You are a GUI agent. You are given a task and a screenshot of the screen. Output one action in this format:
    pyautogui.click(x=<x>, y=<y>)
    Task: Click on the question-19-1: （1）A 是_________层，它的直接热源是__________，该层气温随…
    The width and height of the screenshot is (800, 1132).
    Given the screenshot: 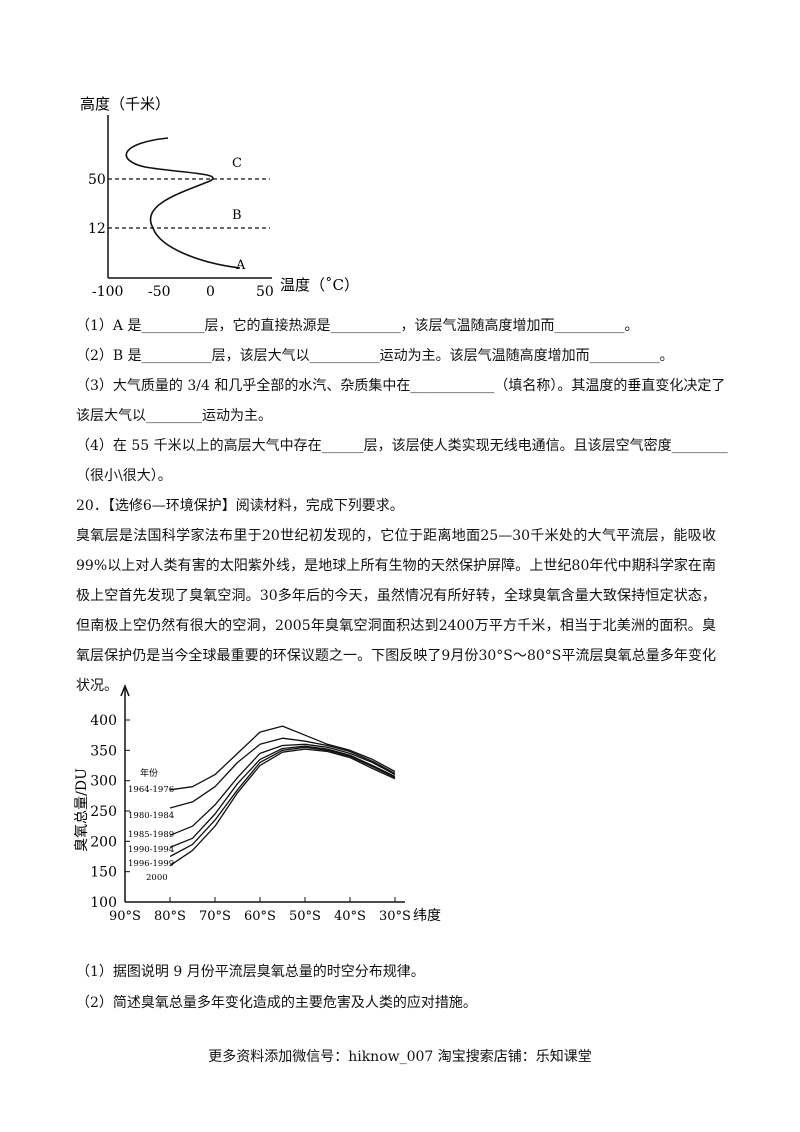 What is the action you would take?
    pyautogui.click(x=357, y=326)
    